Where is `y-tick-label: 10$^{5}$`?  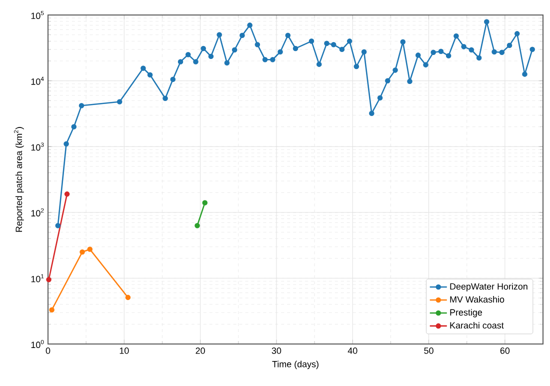 y-tick-label: 10$^{5}$ is located at coordinates (37, 15).